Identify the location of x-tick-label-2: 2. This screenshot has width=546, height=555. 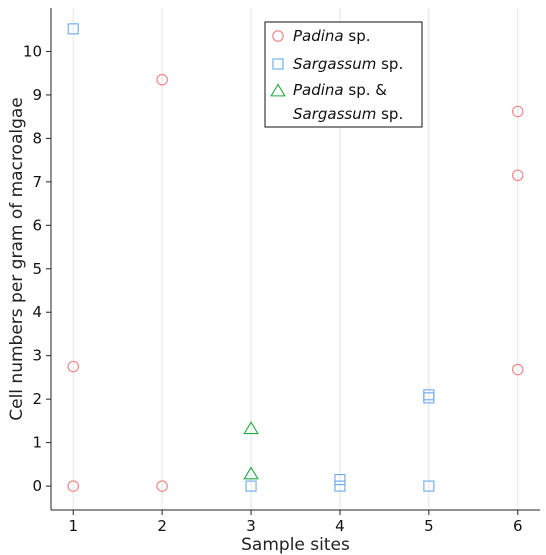
(162, 526).